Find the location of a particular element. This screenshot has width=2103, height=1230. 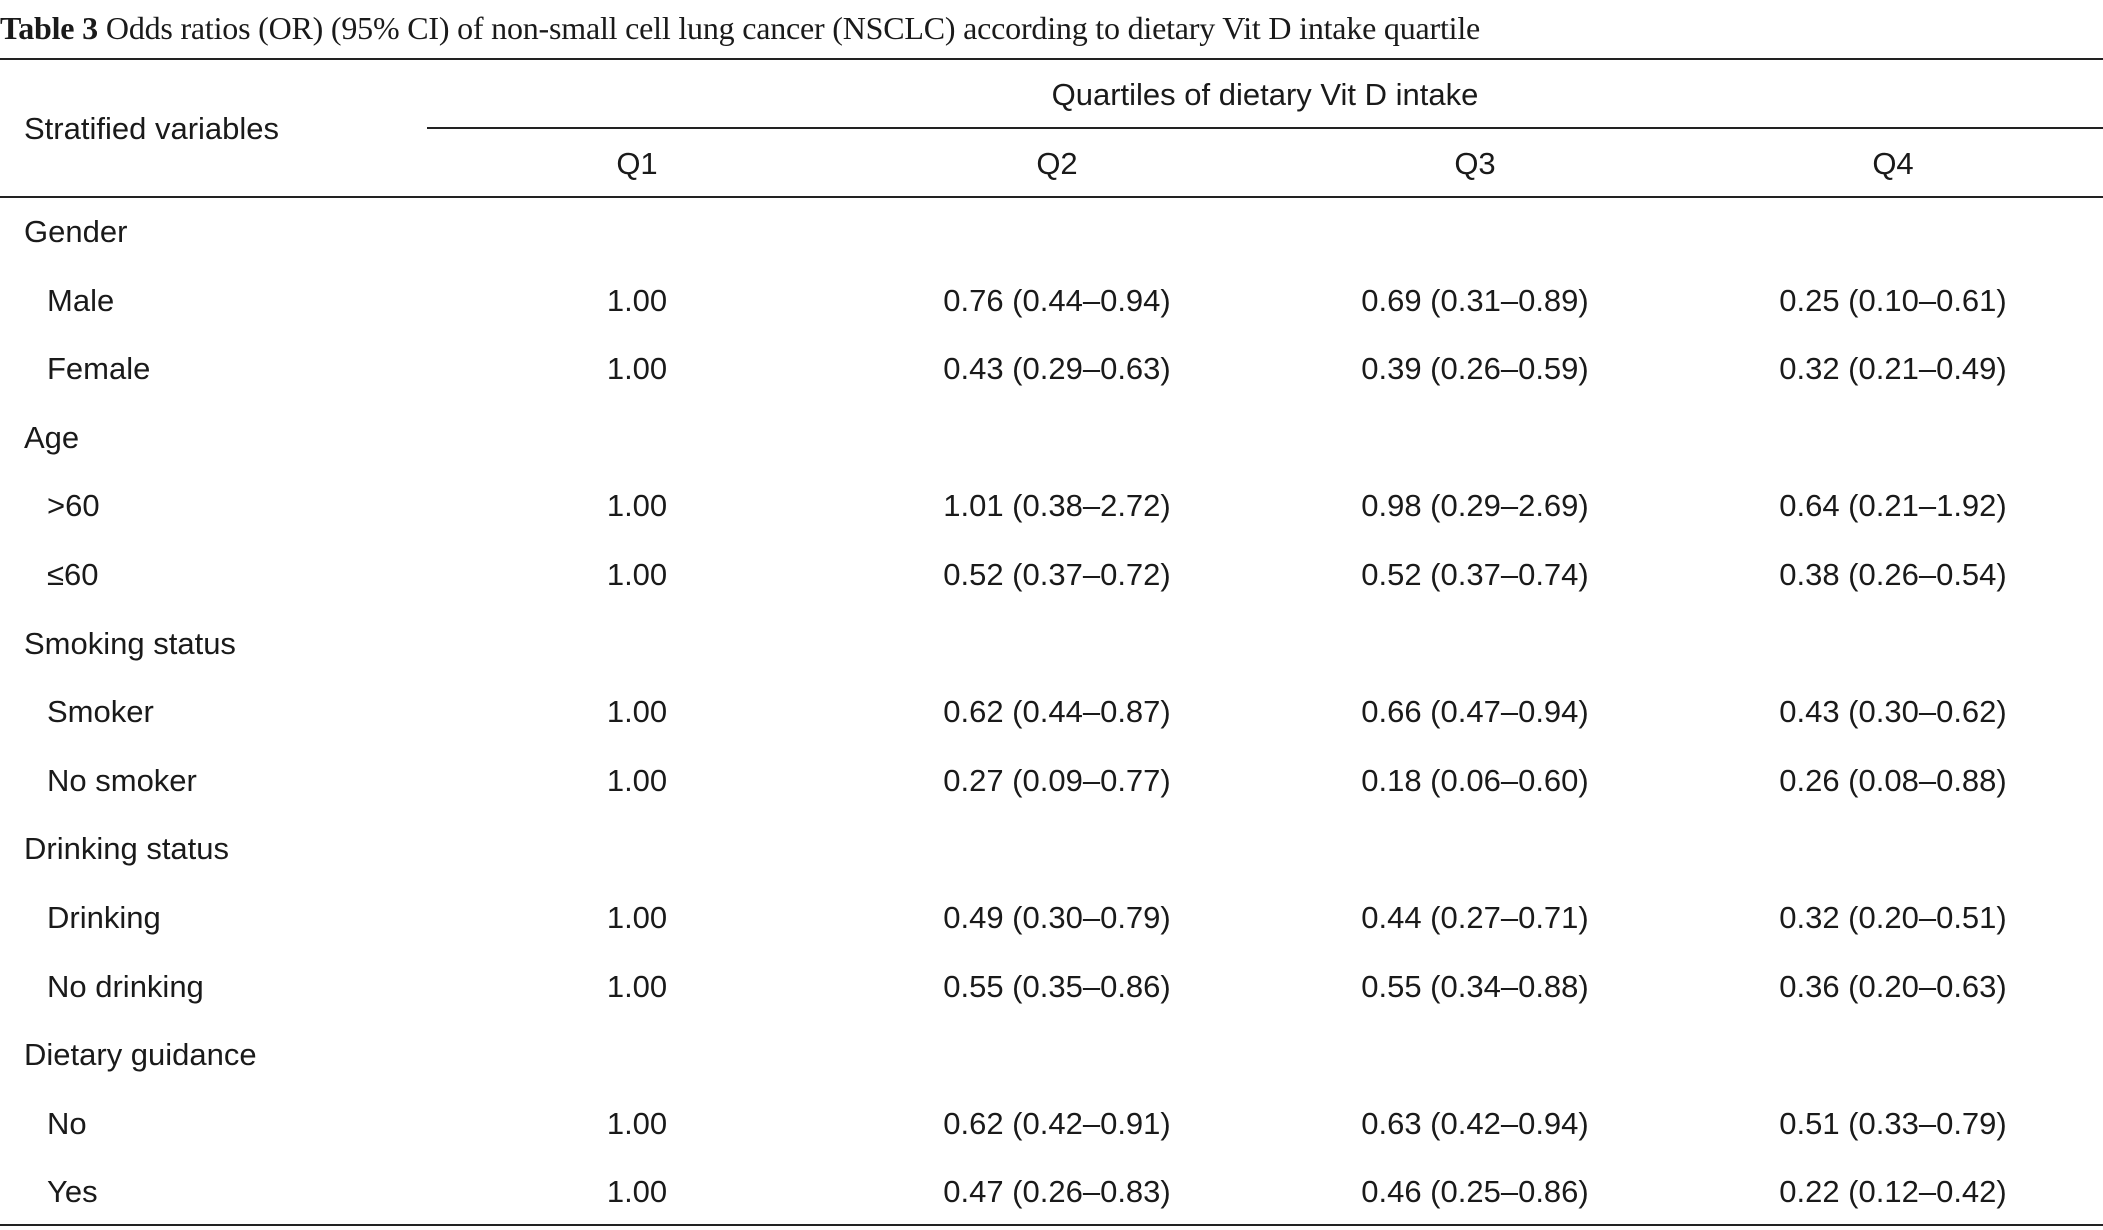

row-label: No drinking is located at coordinates (125, 986).